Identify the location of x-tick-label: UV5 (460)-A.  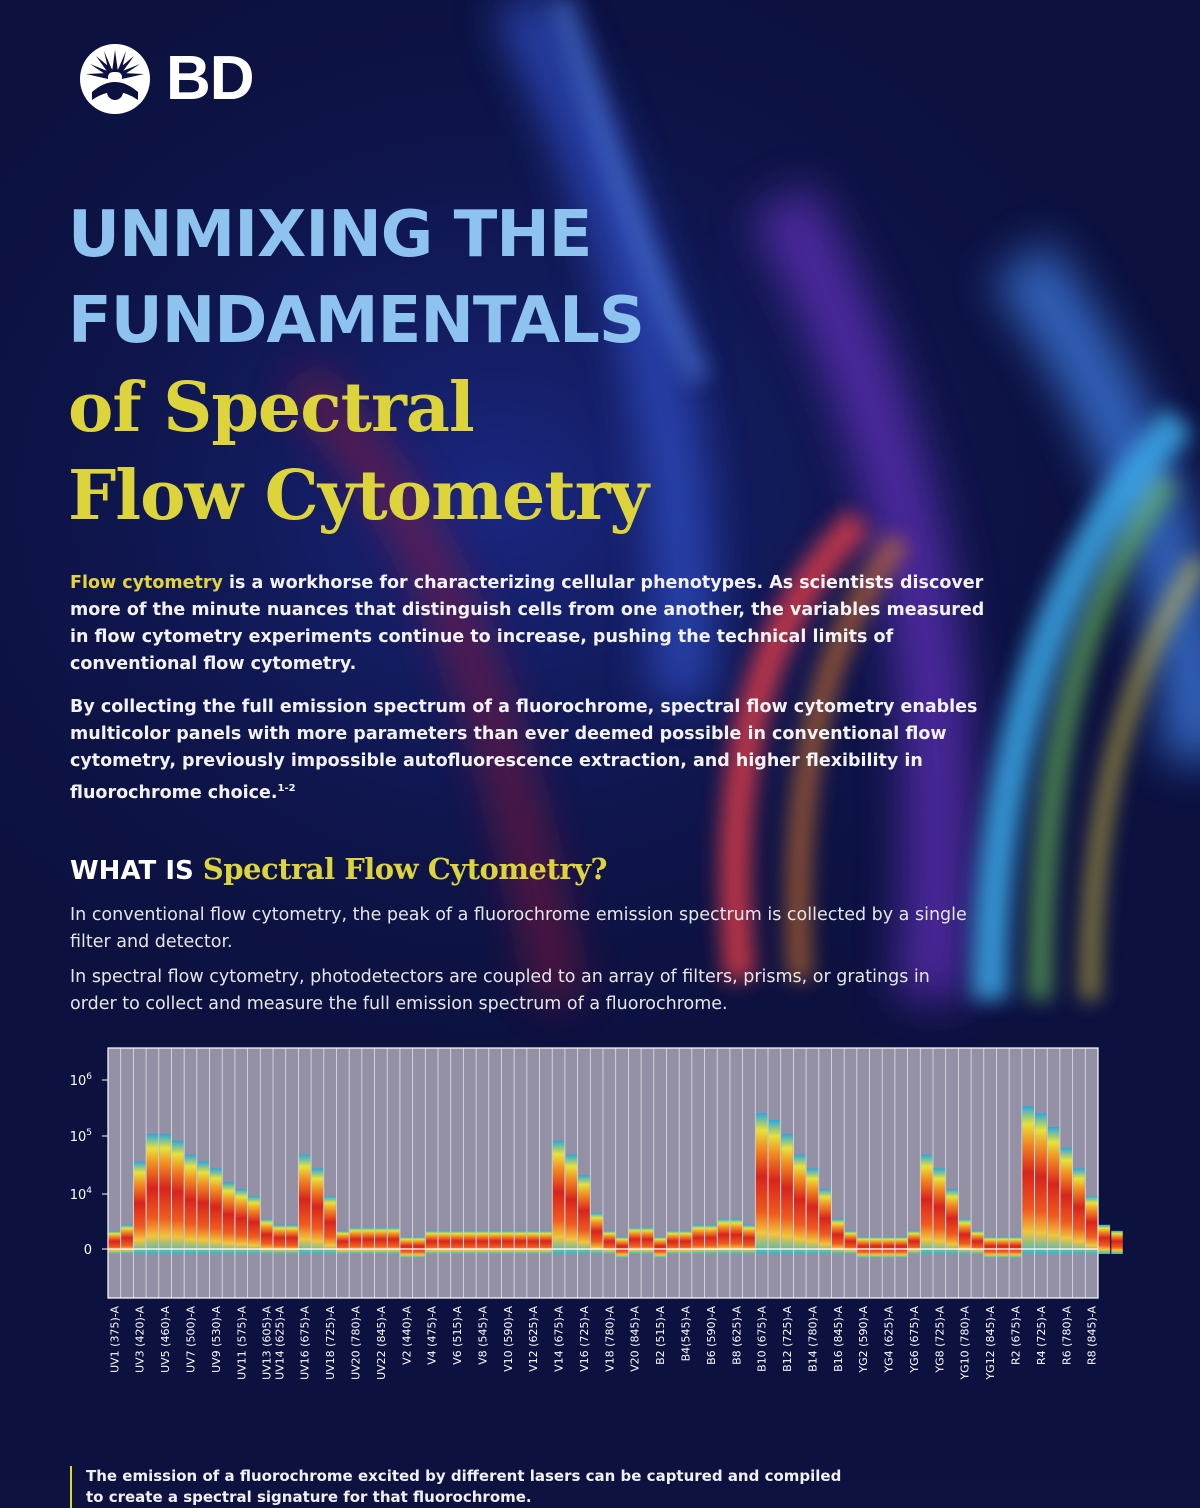
(165, 1339).